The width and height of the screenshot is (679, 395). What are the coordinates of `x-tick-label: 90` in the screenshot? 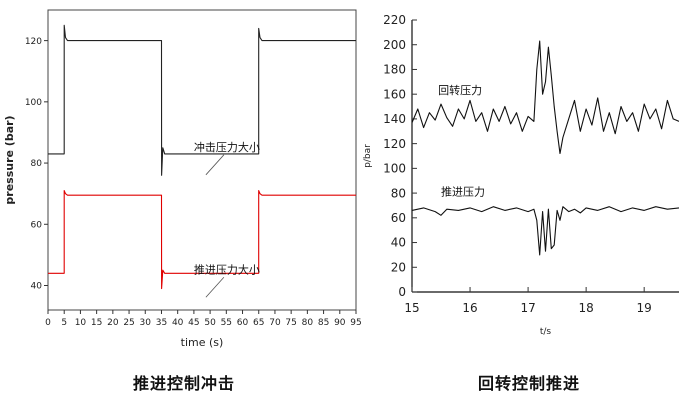 It's located at (340, 323).